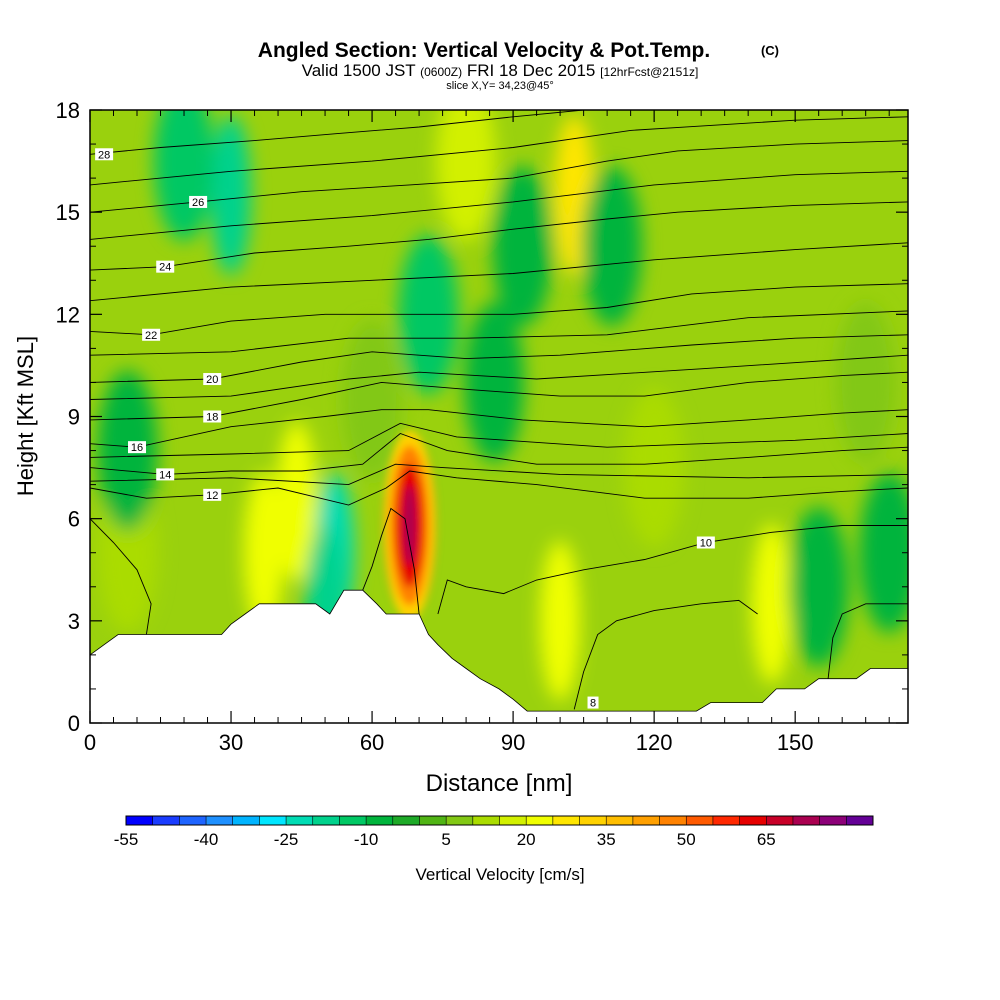 Image resolution: width=1000 pixels, height=1000 pixels. Describe the element at coordinates (231, 742) in the screenshot. I see `x-tick-label: 30` at that location.